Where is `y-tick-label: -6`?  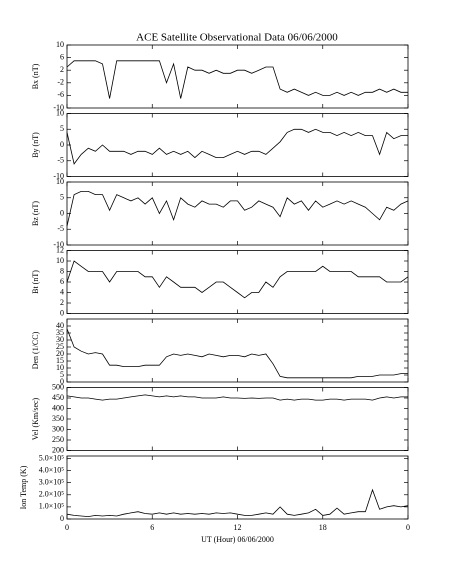
y-tick-label: -6 is located at coordinates (60, 94).